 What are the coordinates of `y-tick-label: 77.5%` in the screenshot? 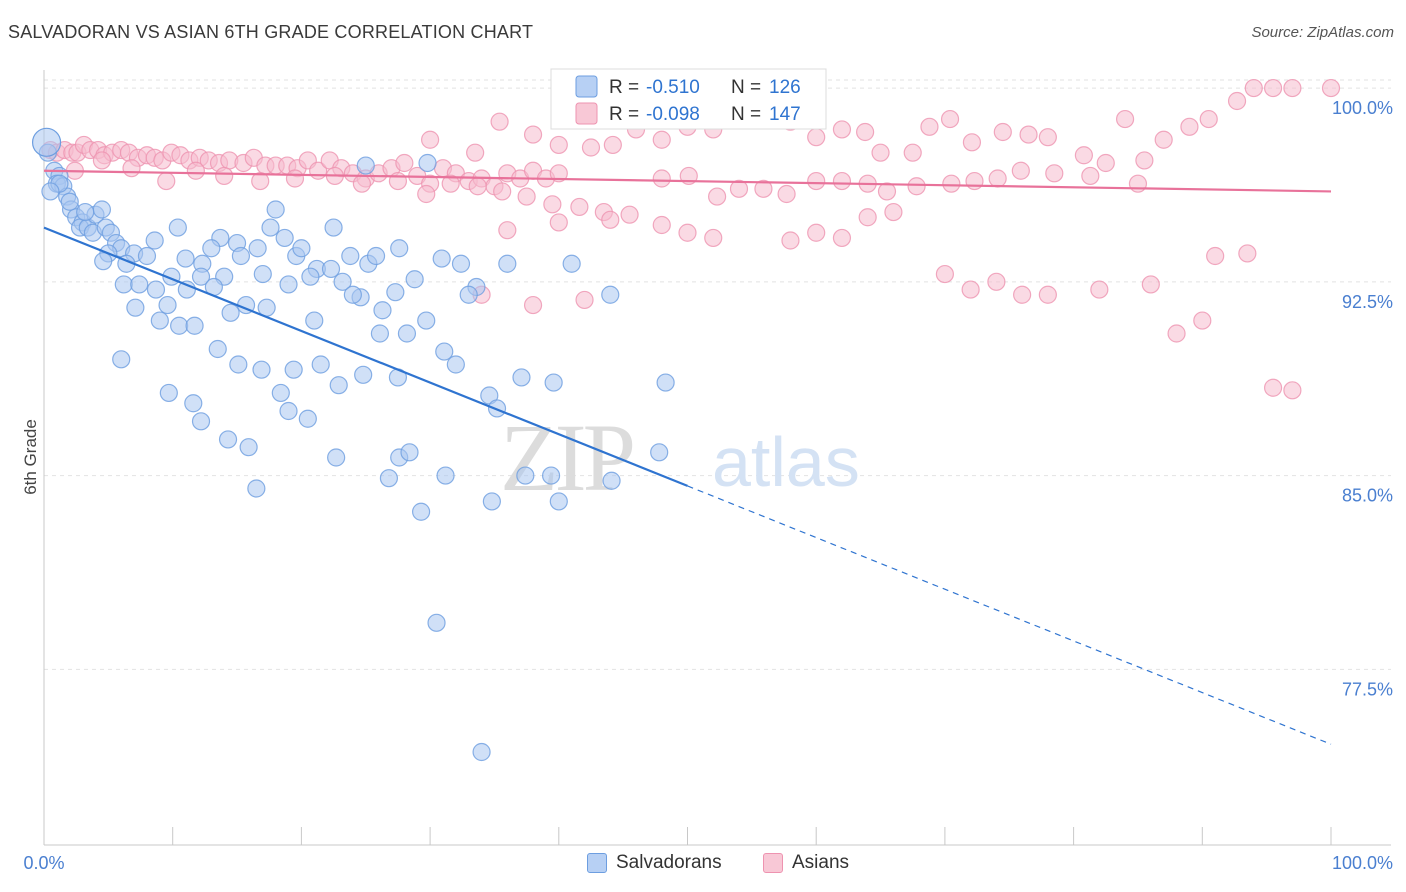 It's located at (1367, 689).